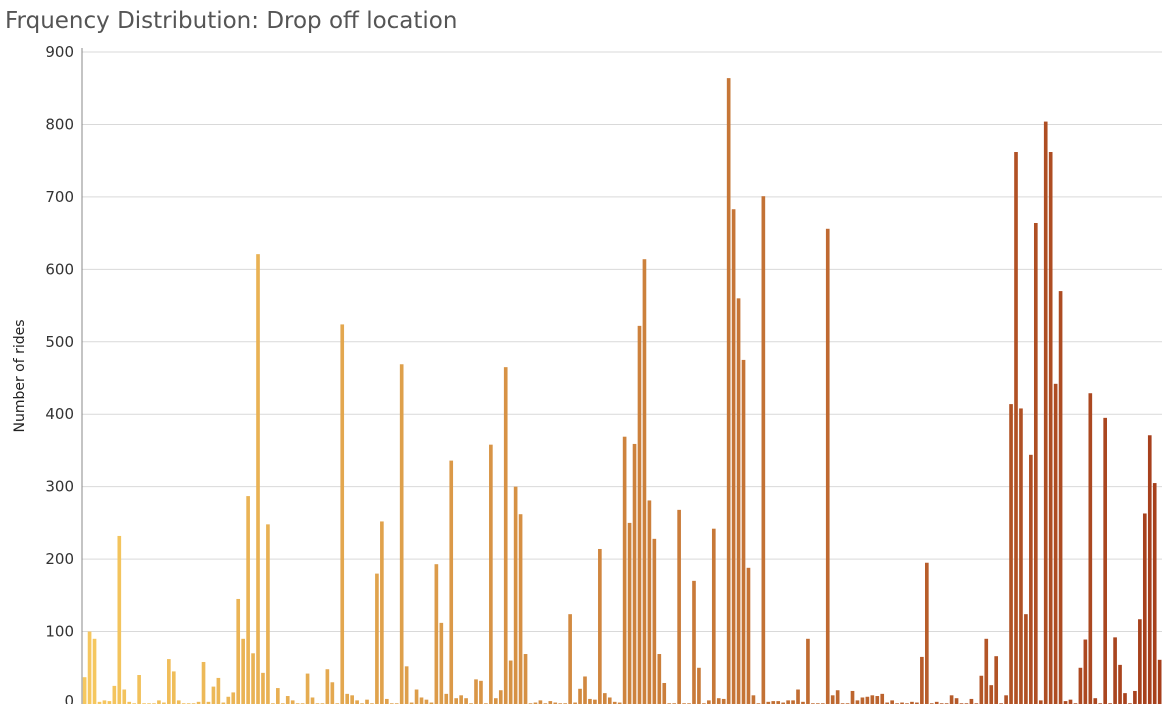  Describe the element at coordinates (20, 375) in the screenshot. I see `y-axis-label: Number of rides` at that location.